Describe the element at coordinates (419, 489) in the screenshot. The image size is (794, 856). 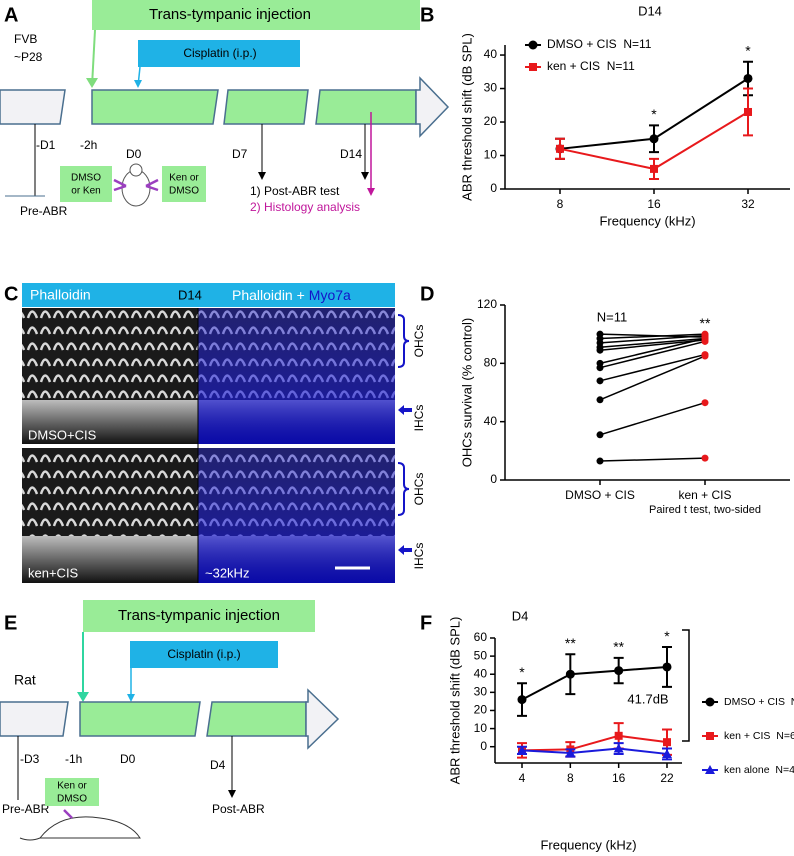
I see `ohc-label: OHCs` at that location.